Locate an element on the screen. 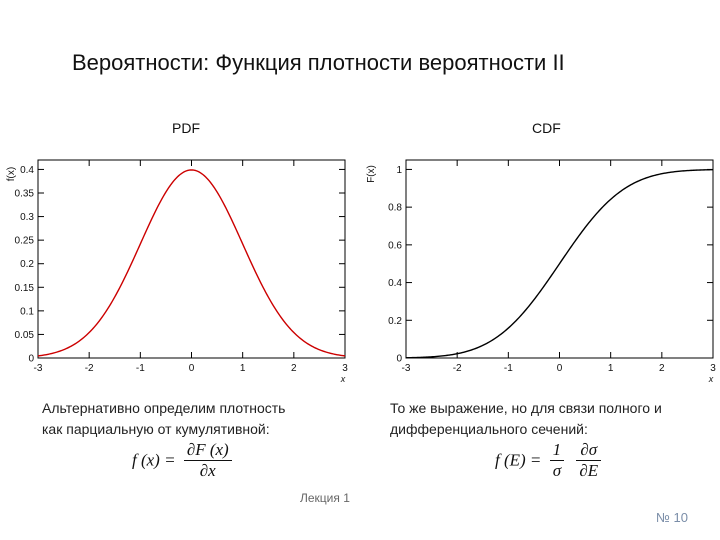  pdf-heading: PDF is located at coordinates (186, 128).